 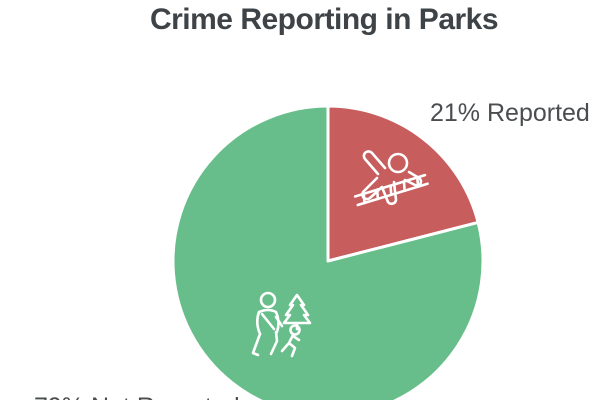 I want to click on crime-scene-raised-arm, so click(x=374, y=163).